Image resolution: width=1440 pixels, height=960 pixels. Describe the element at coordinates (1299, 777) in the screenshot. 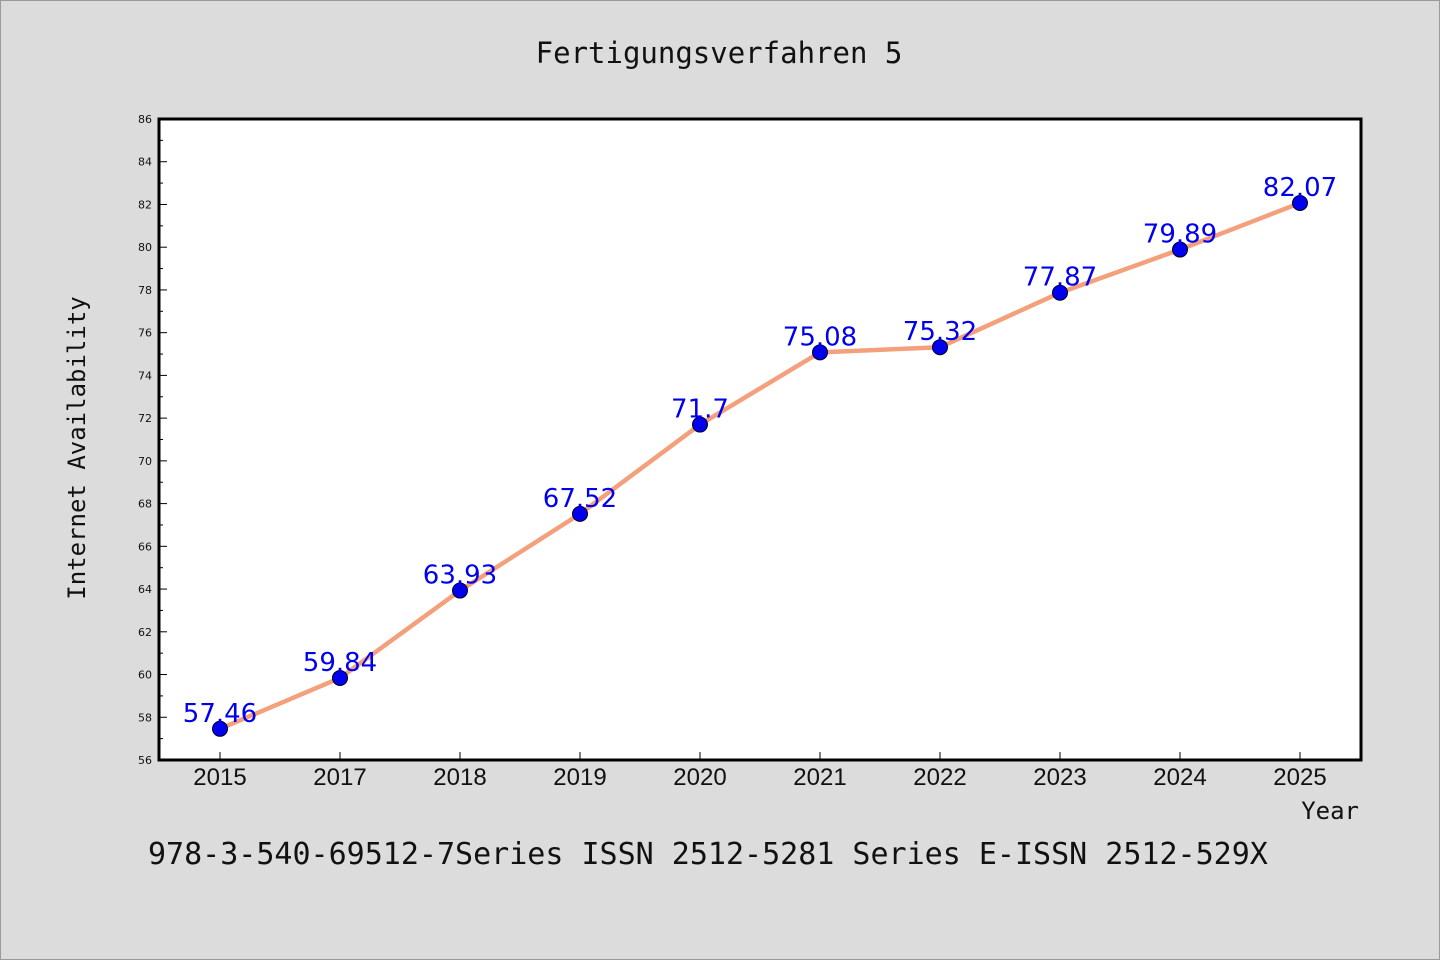

I see `x-tick-label: 2025` at that location.